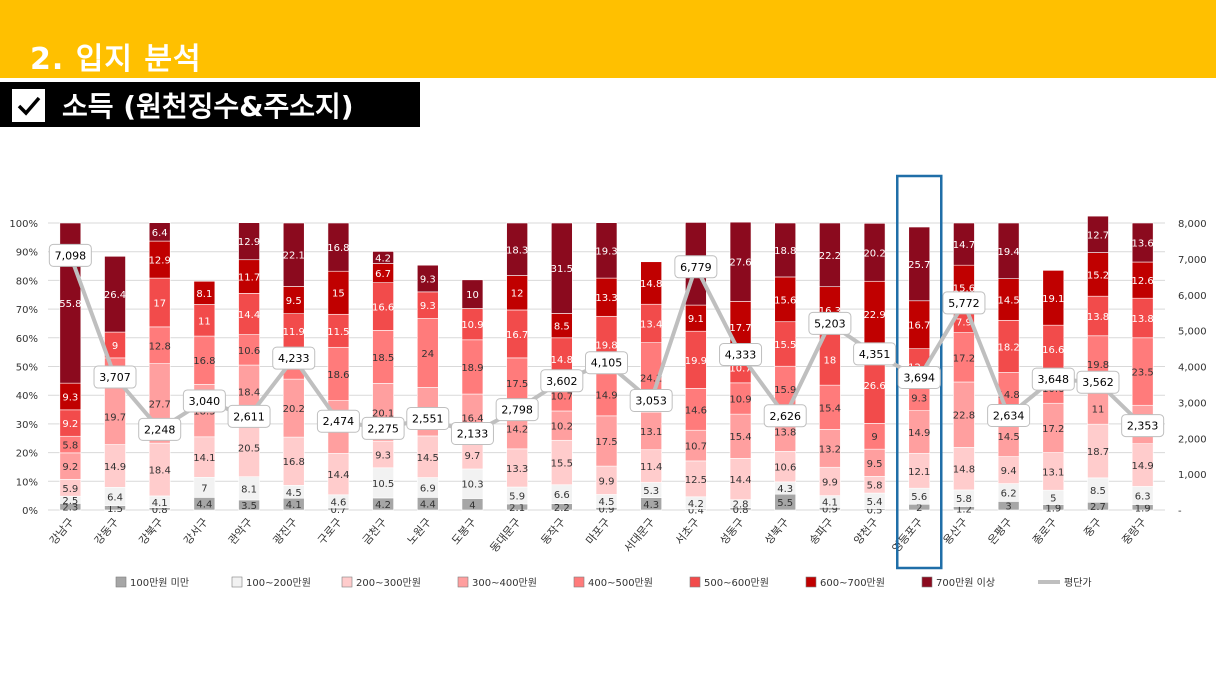  What do you see at coordinates (294, 409) in the screenshot?
I see `data-label: 20.2` at bounding box center [294, 409].